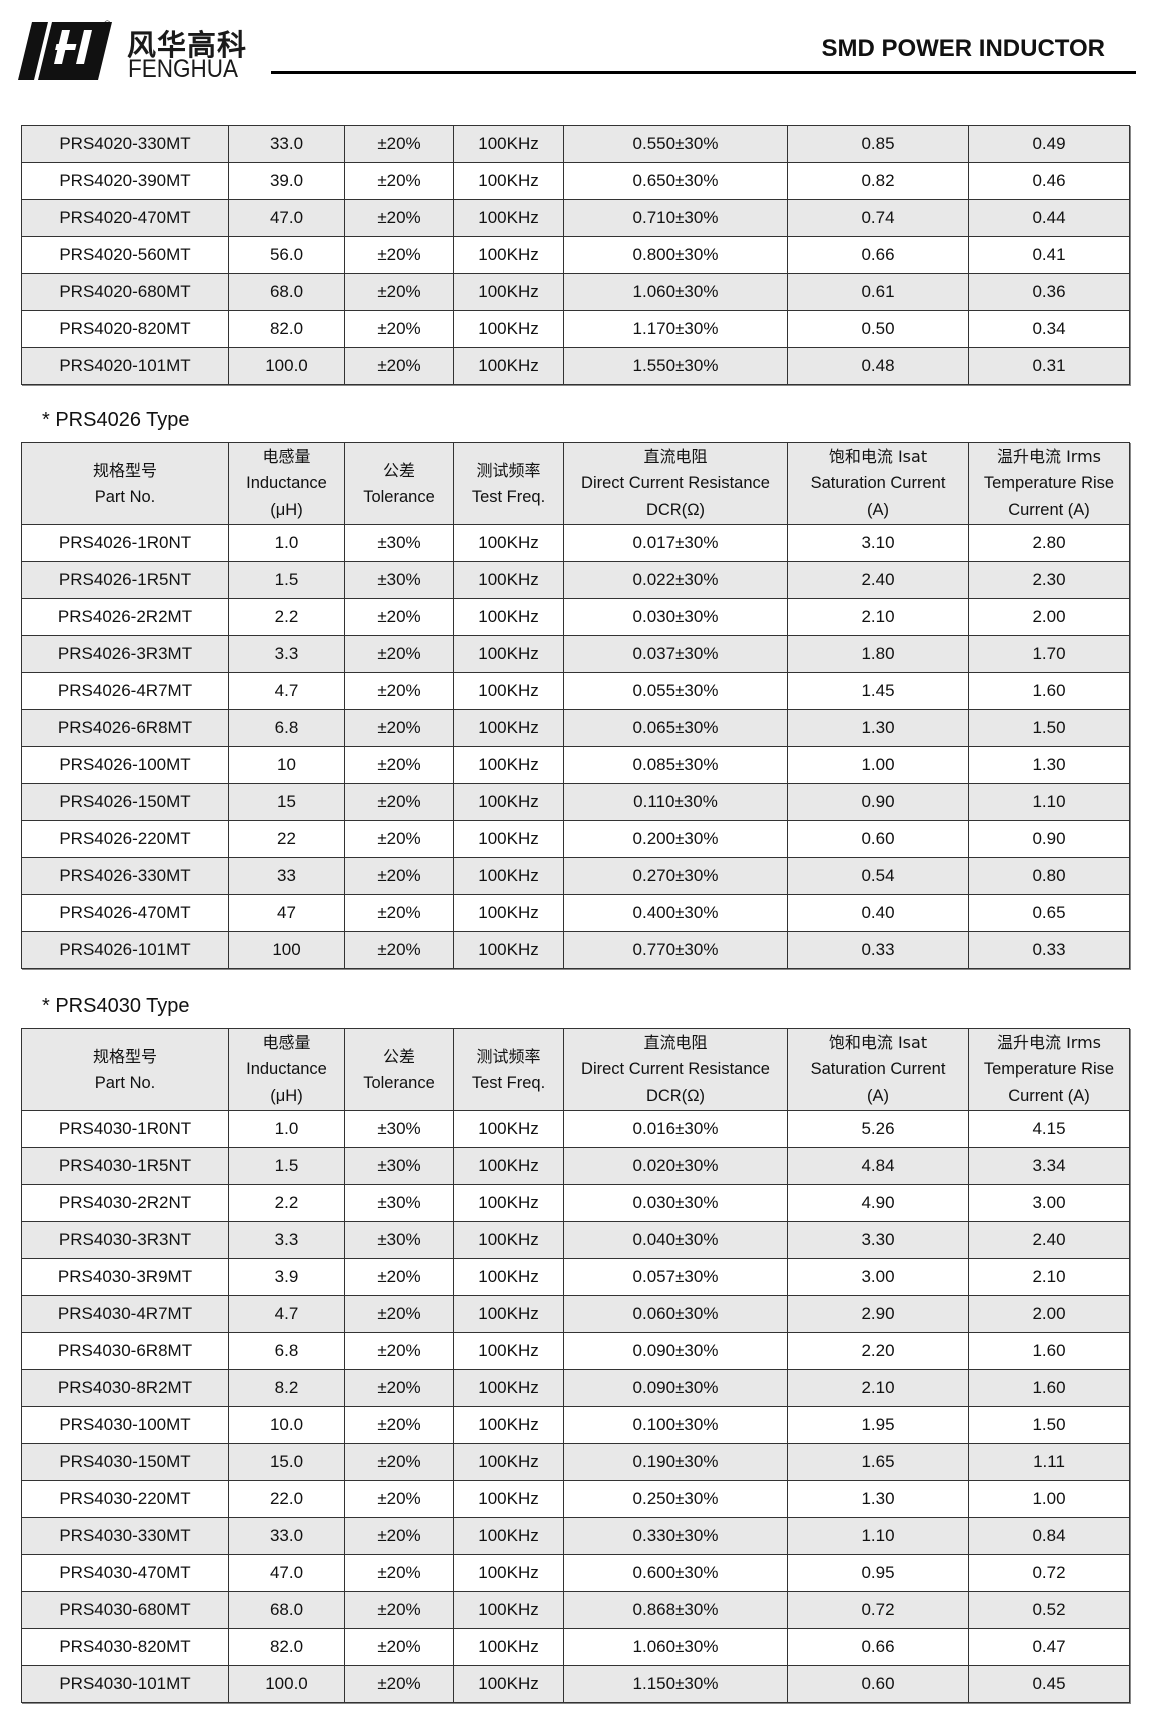 The height and width of the screenshot is (1728, 1152). What do you see at coordinates (878, 691) in the screenshot?
I see `table-cell: 1.45` at bounding box center [878, 691].